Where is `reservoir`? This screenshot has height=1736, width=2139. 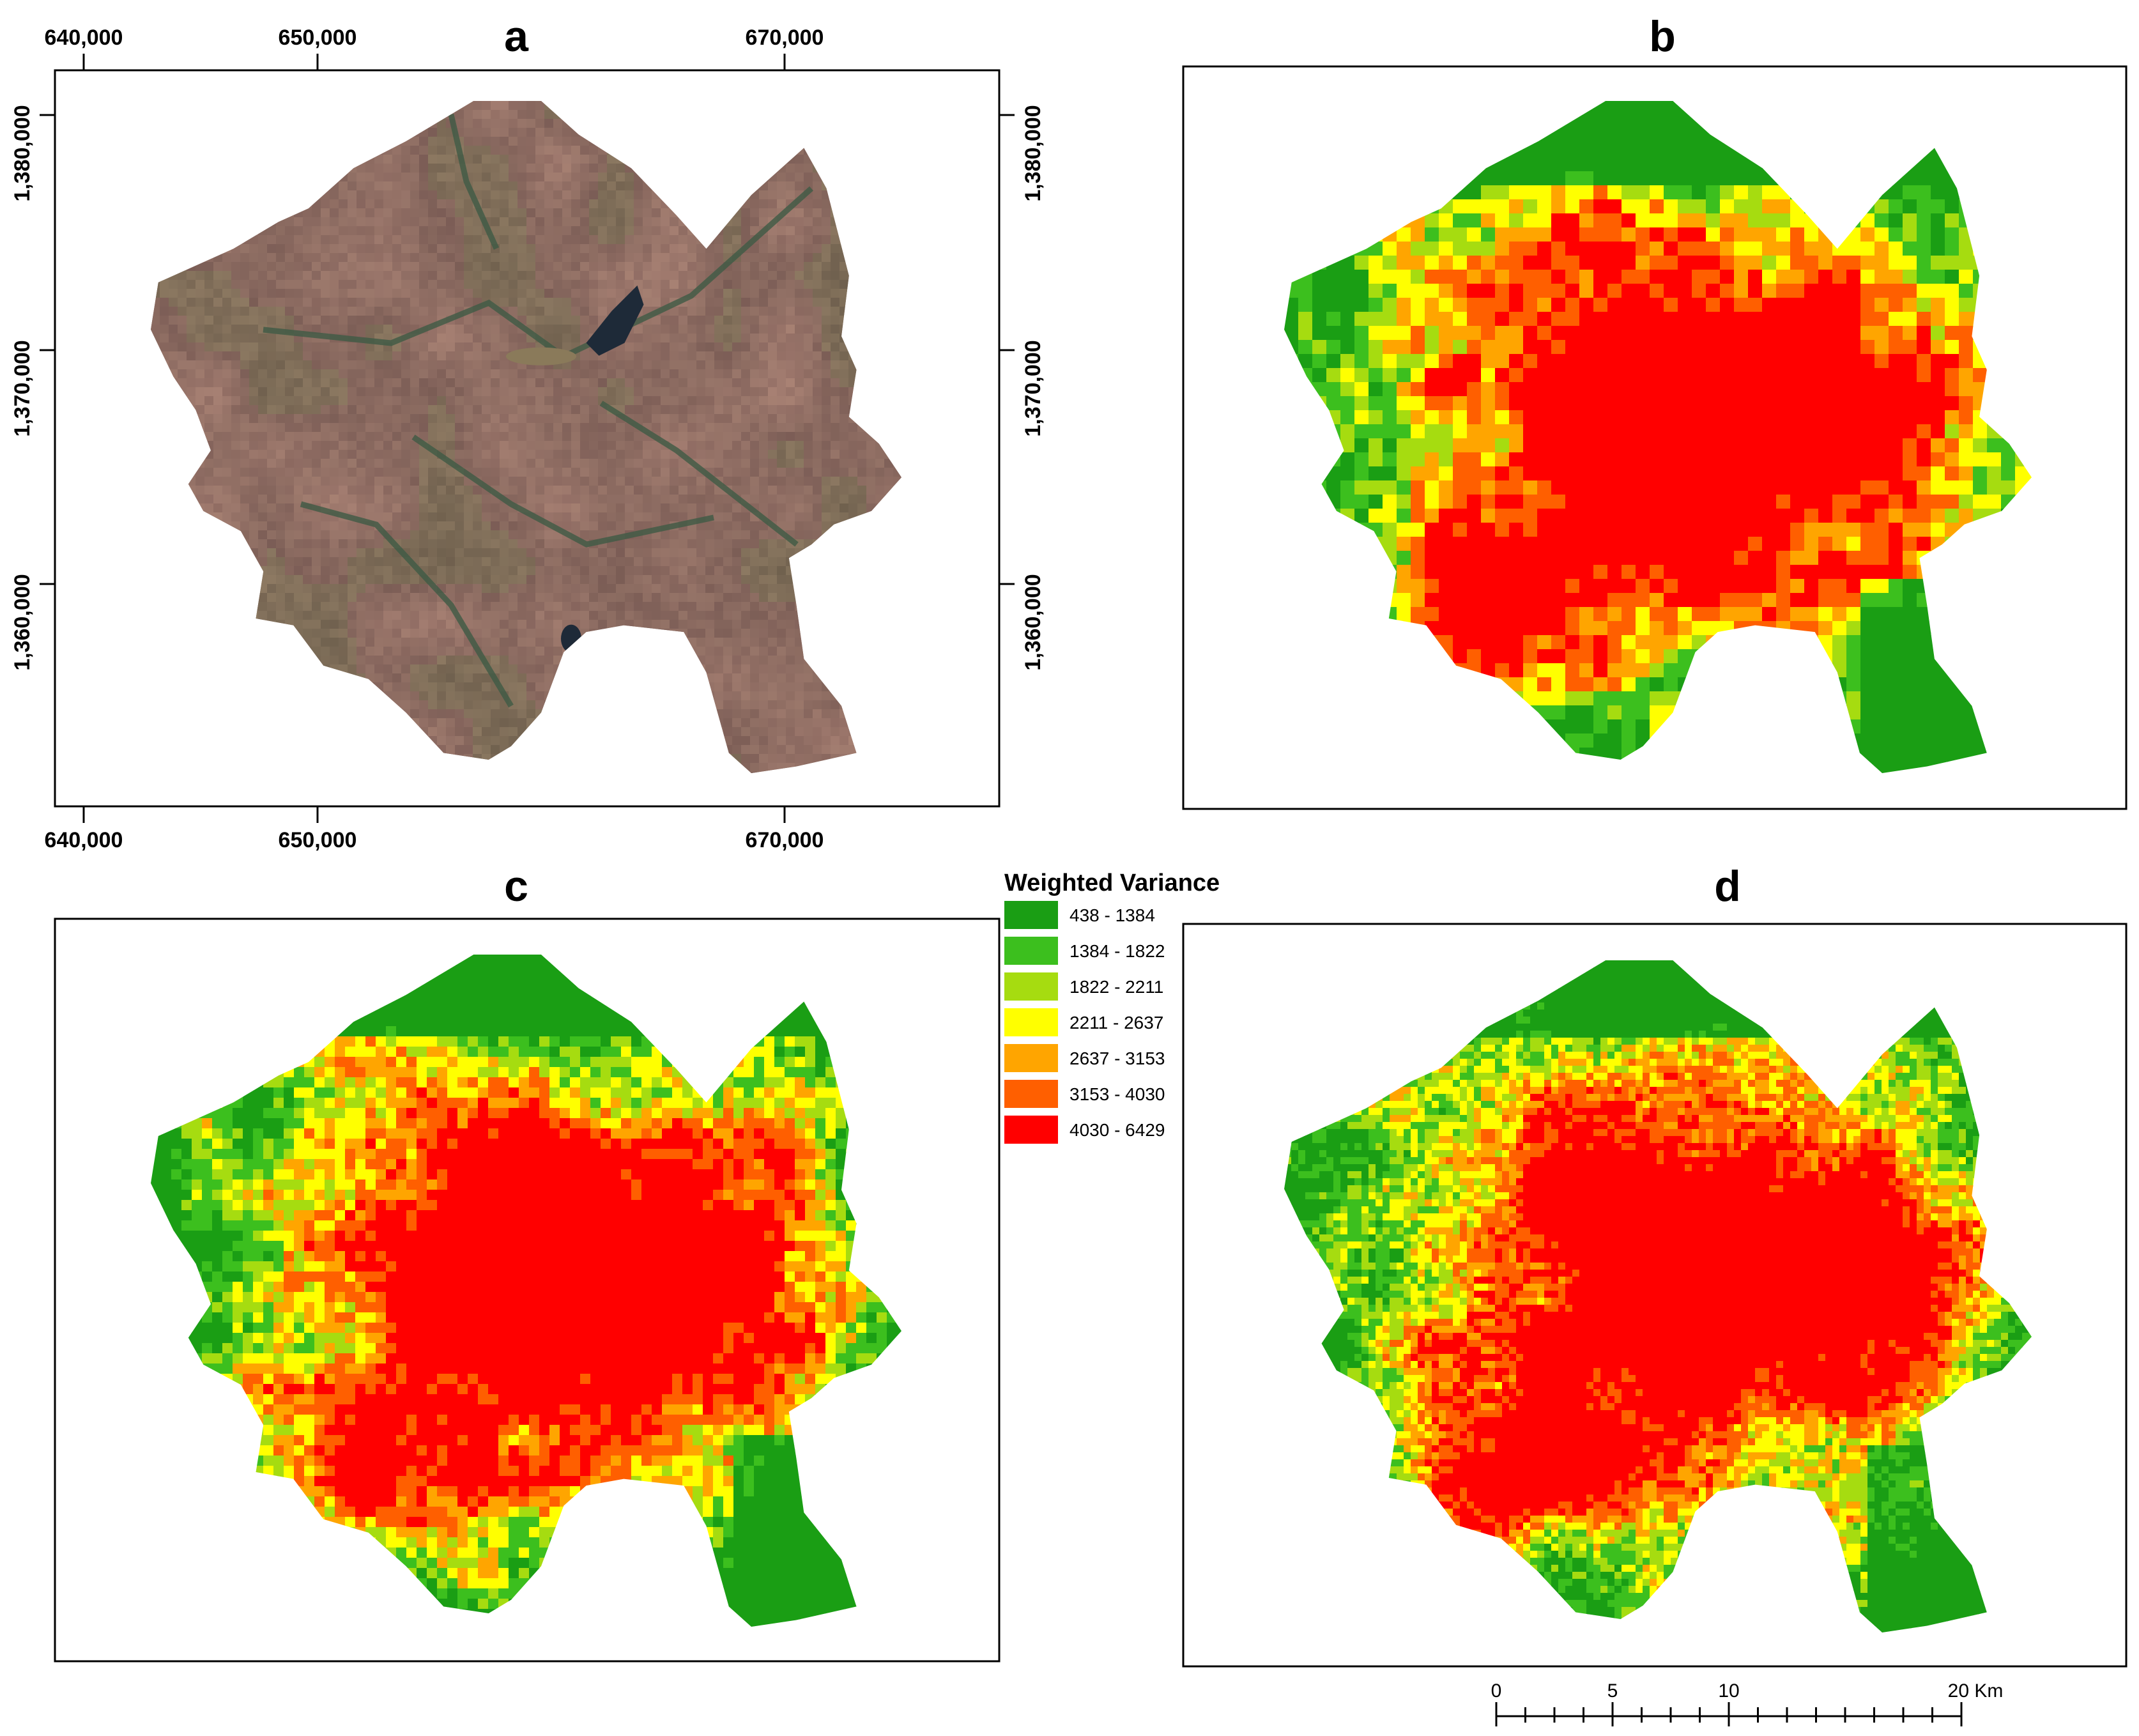
reservoir is located at coordinates (615, 320).